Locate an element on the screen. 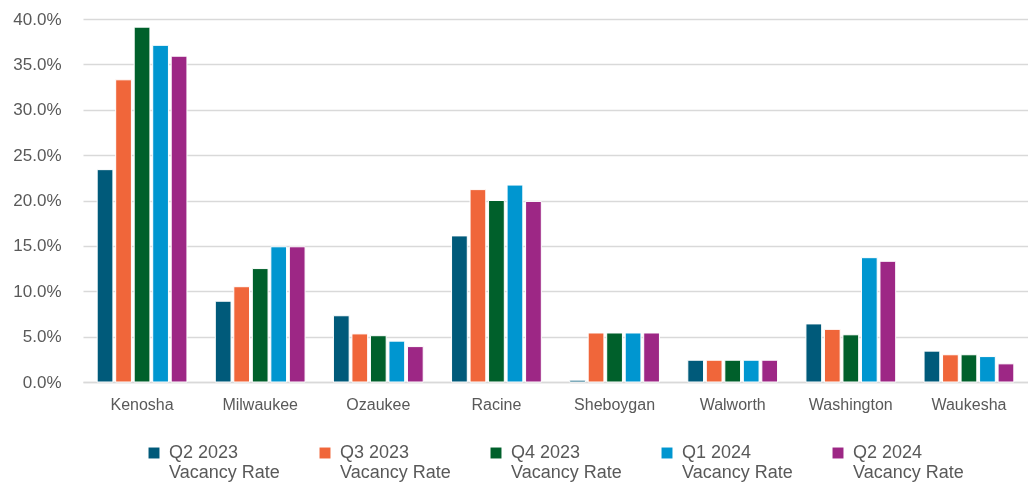 Image resolution: width=1031 pixels, height=494 pixels. legend-label: Q4 2023 Vacancy Rate is located at coordinates (566, 462).